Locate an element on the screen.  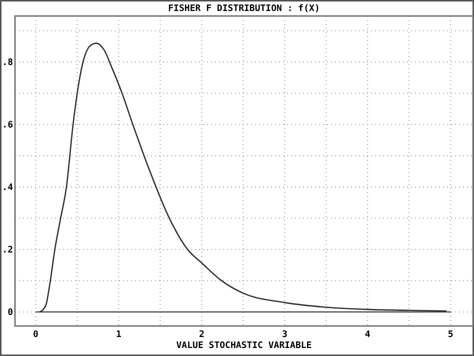
x-tick-label: 3 is located at coordinates (285, 335).